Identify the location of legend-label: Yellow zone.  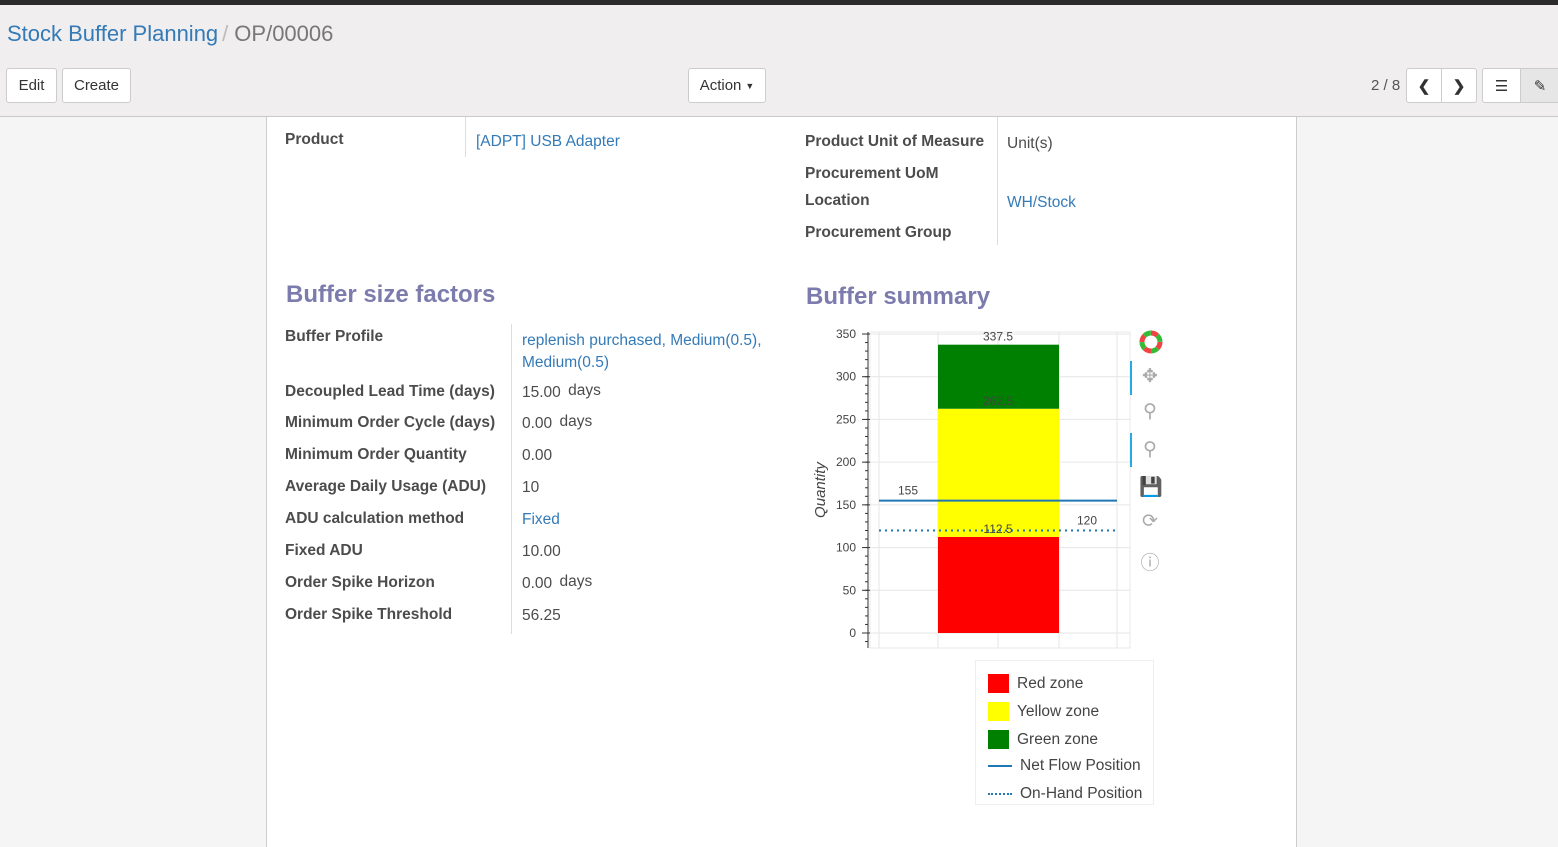
(1058, 711).